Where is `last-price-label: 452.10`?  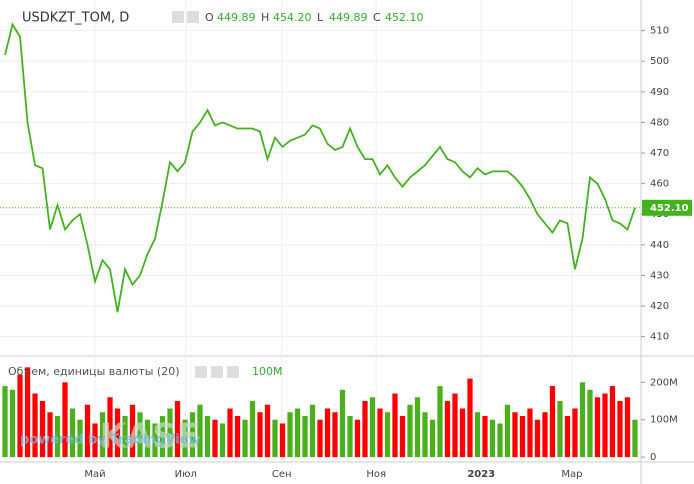 last-price-label: 452.10 is located at coordinates (669, 208).